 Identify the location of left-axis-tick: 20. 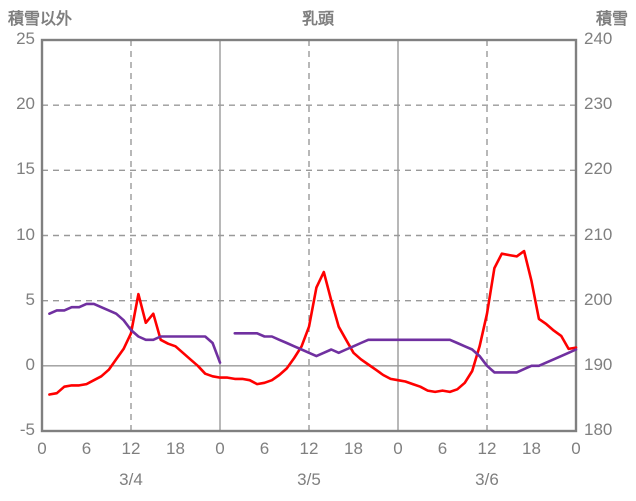
(25, 104).